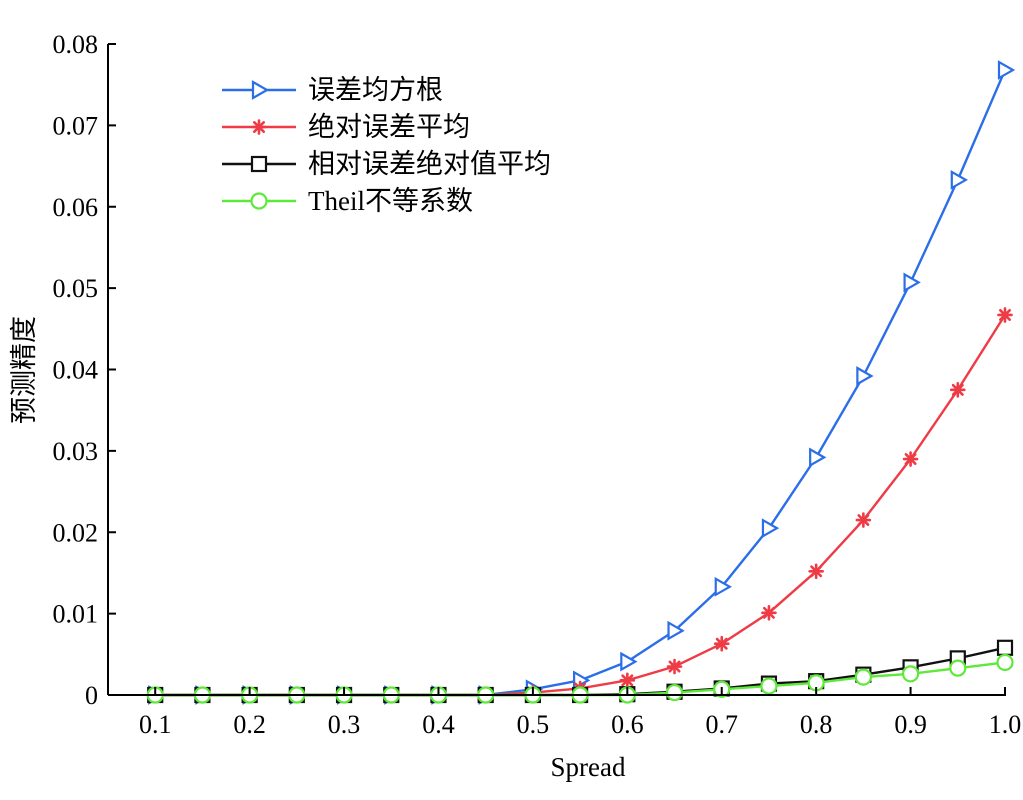 This screenshot has width=1023, height=800. Describe the element at coordinates (438, 724) in the screenshot. I see `x-tick-label: 0.4` at that location.